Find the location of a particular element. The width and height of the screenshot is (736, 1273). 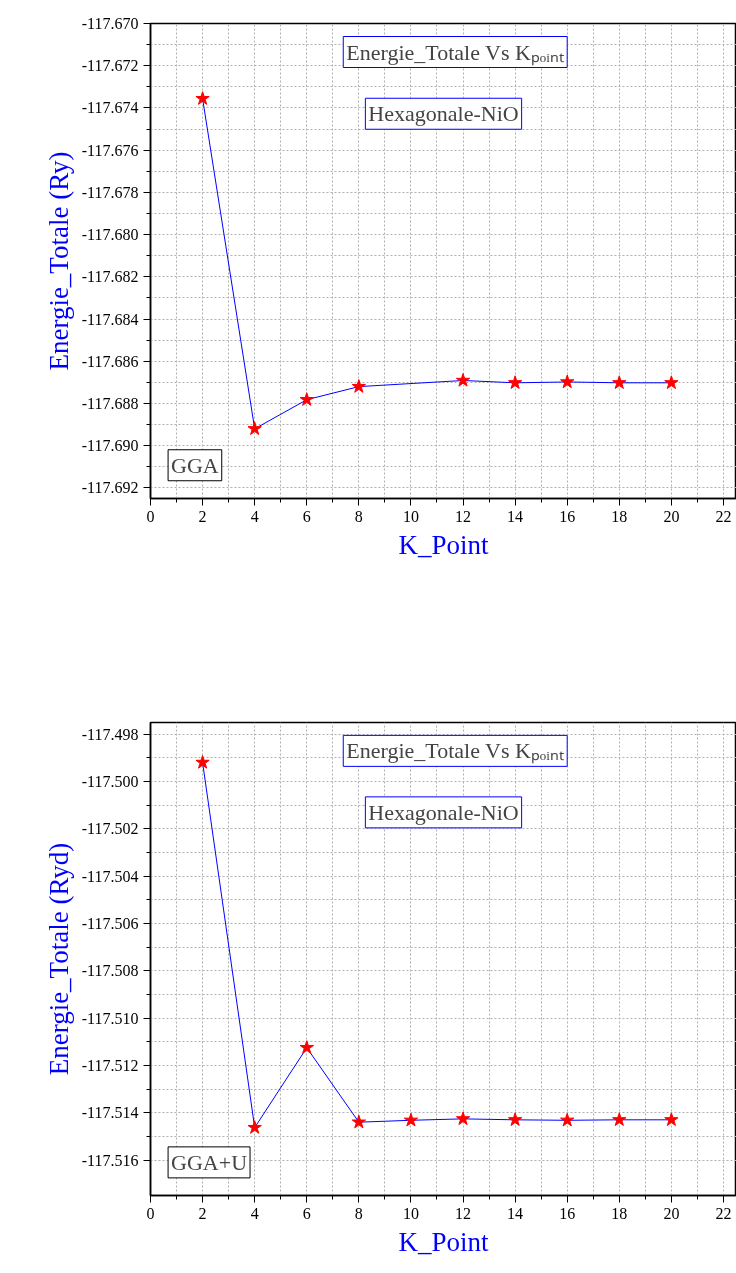

y-tick-label: -117.686 is located at coordinates (110, 361).